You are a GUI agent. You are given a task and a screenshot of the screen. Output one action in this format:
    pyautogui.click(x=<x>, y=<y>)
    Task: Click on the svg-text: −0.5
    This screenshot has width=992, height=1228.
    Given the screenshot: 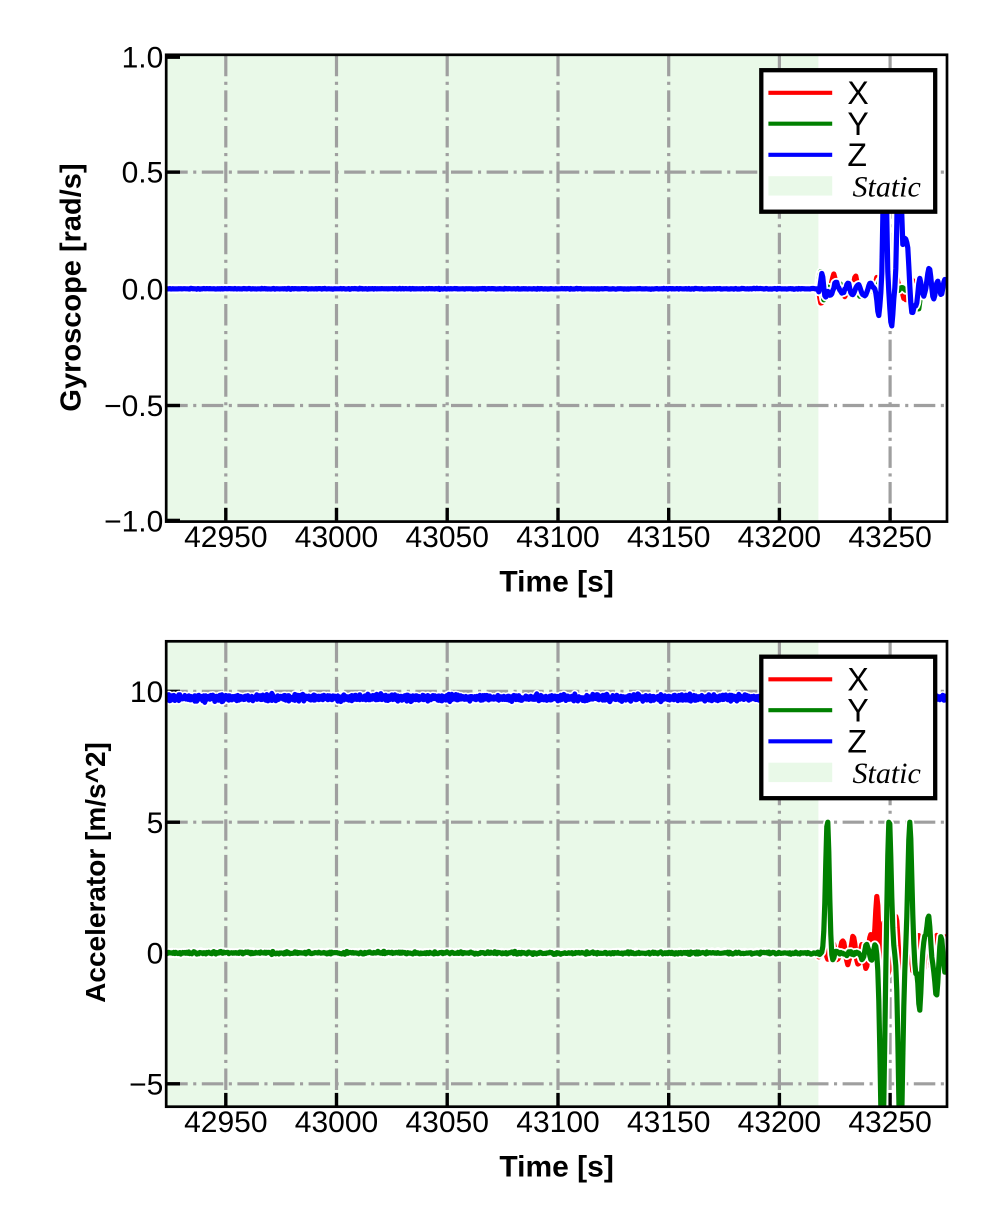 What is the action you would take?
    pyautogui.click(x=133, y=406)
    